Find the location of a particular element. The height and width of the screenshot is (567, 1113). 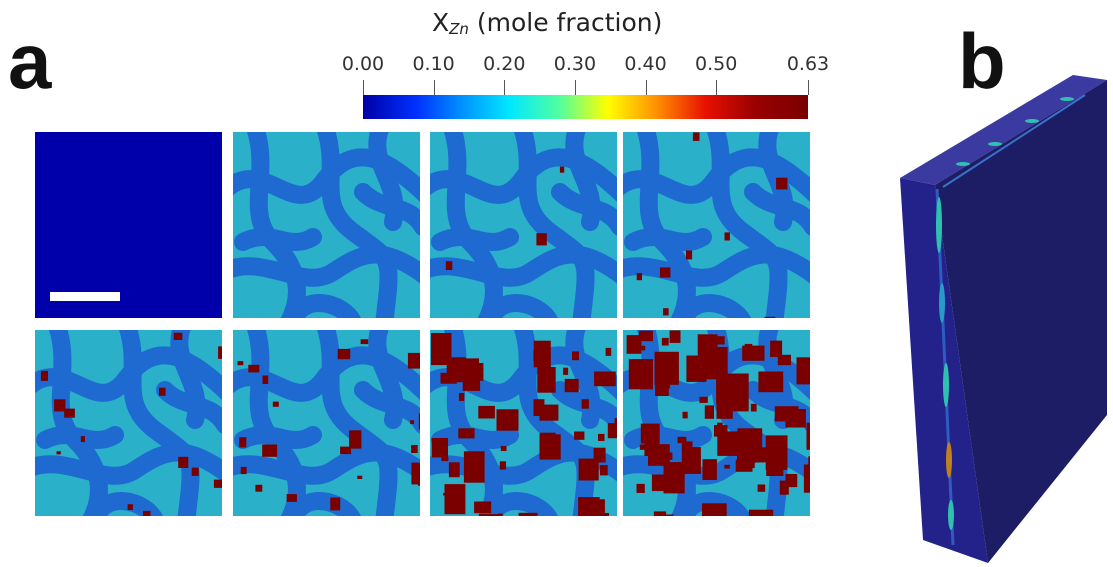

panel-label-a: a is located at coordinates (30, 61).